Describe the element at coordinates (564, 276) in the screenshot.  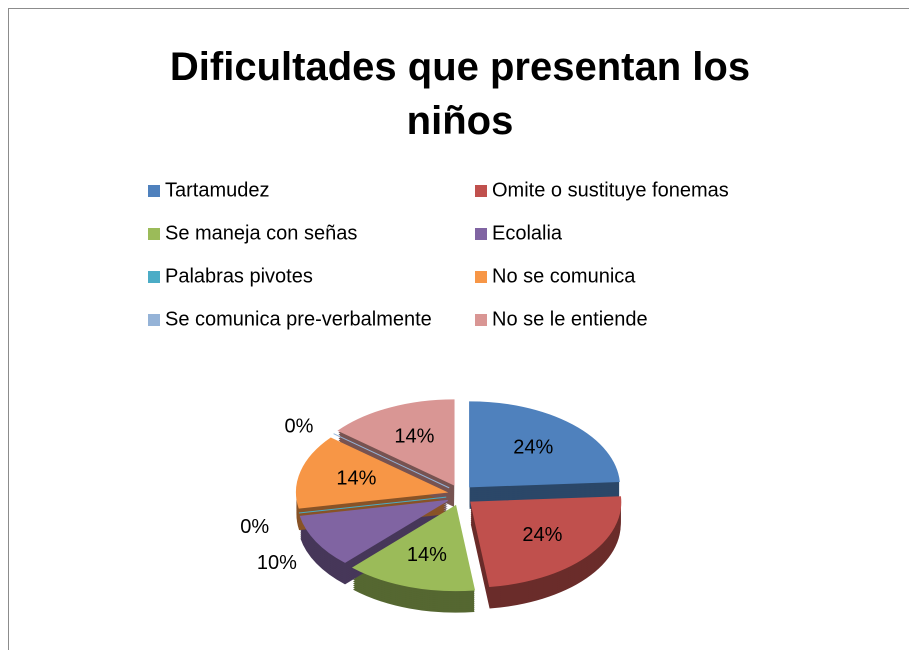
I see `legend-label: No se comunica` at that location.